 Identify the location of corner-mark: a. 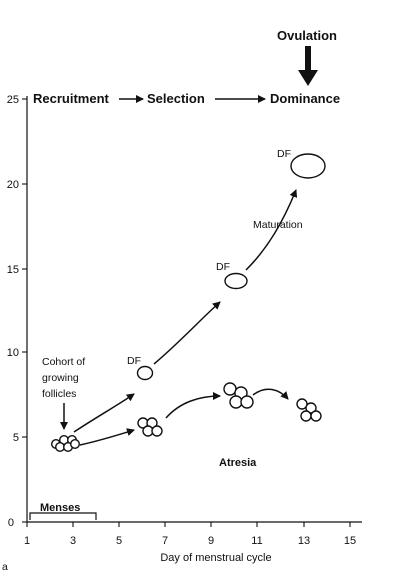
(5, 566).